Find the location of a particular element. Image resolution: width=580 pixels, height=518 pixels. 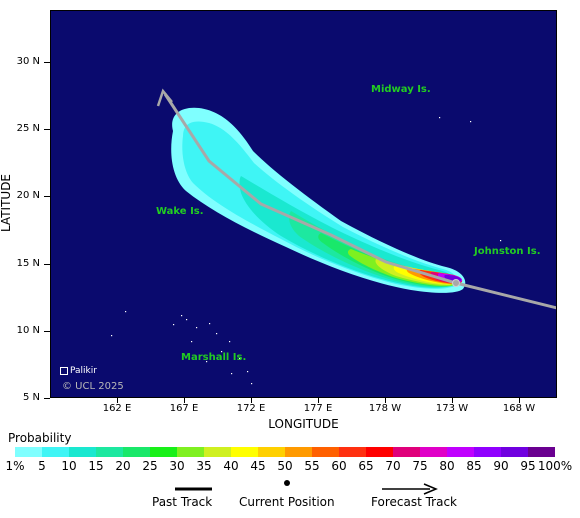

colorbar-label: 75 is located at coordinates (420, 466).